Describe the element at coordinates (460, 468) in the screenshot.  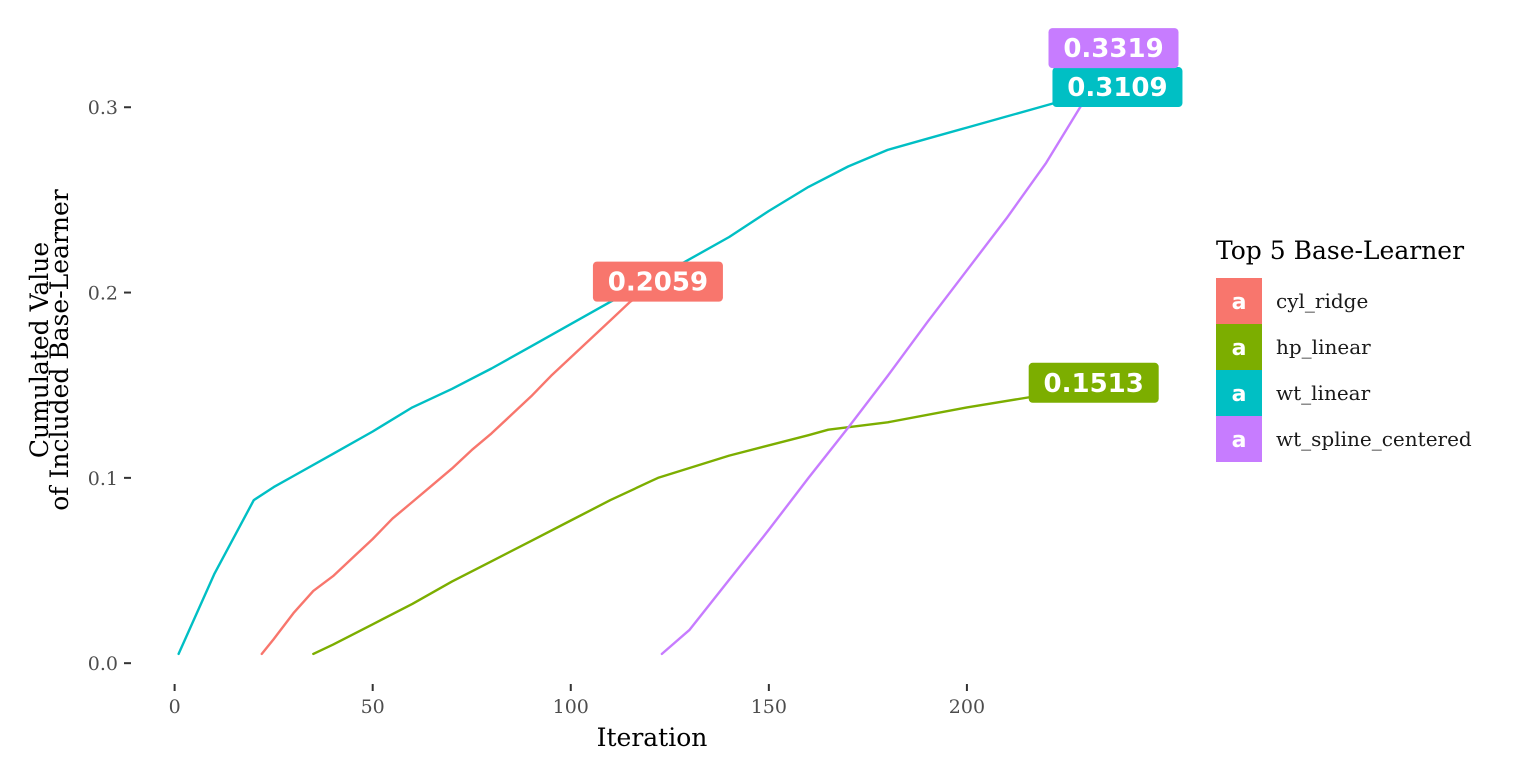
I see `series-line-cyl-ridge` at that location.